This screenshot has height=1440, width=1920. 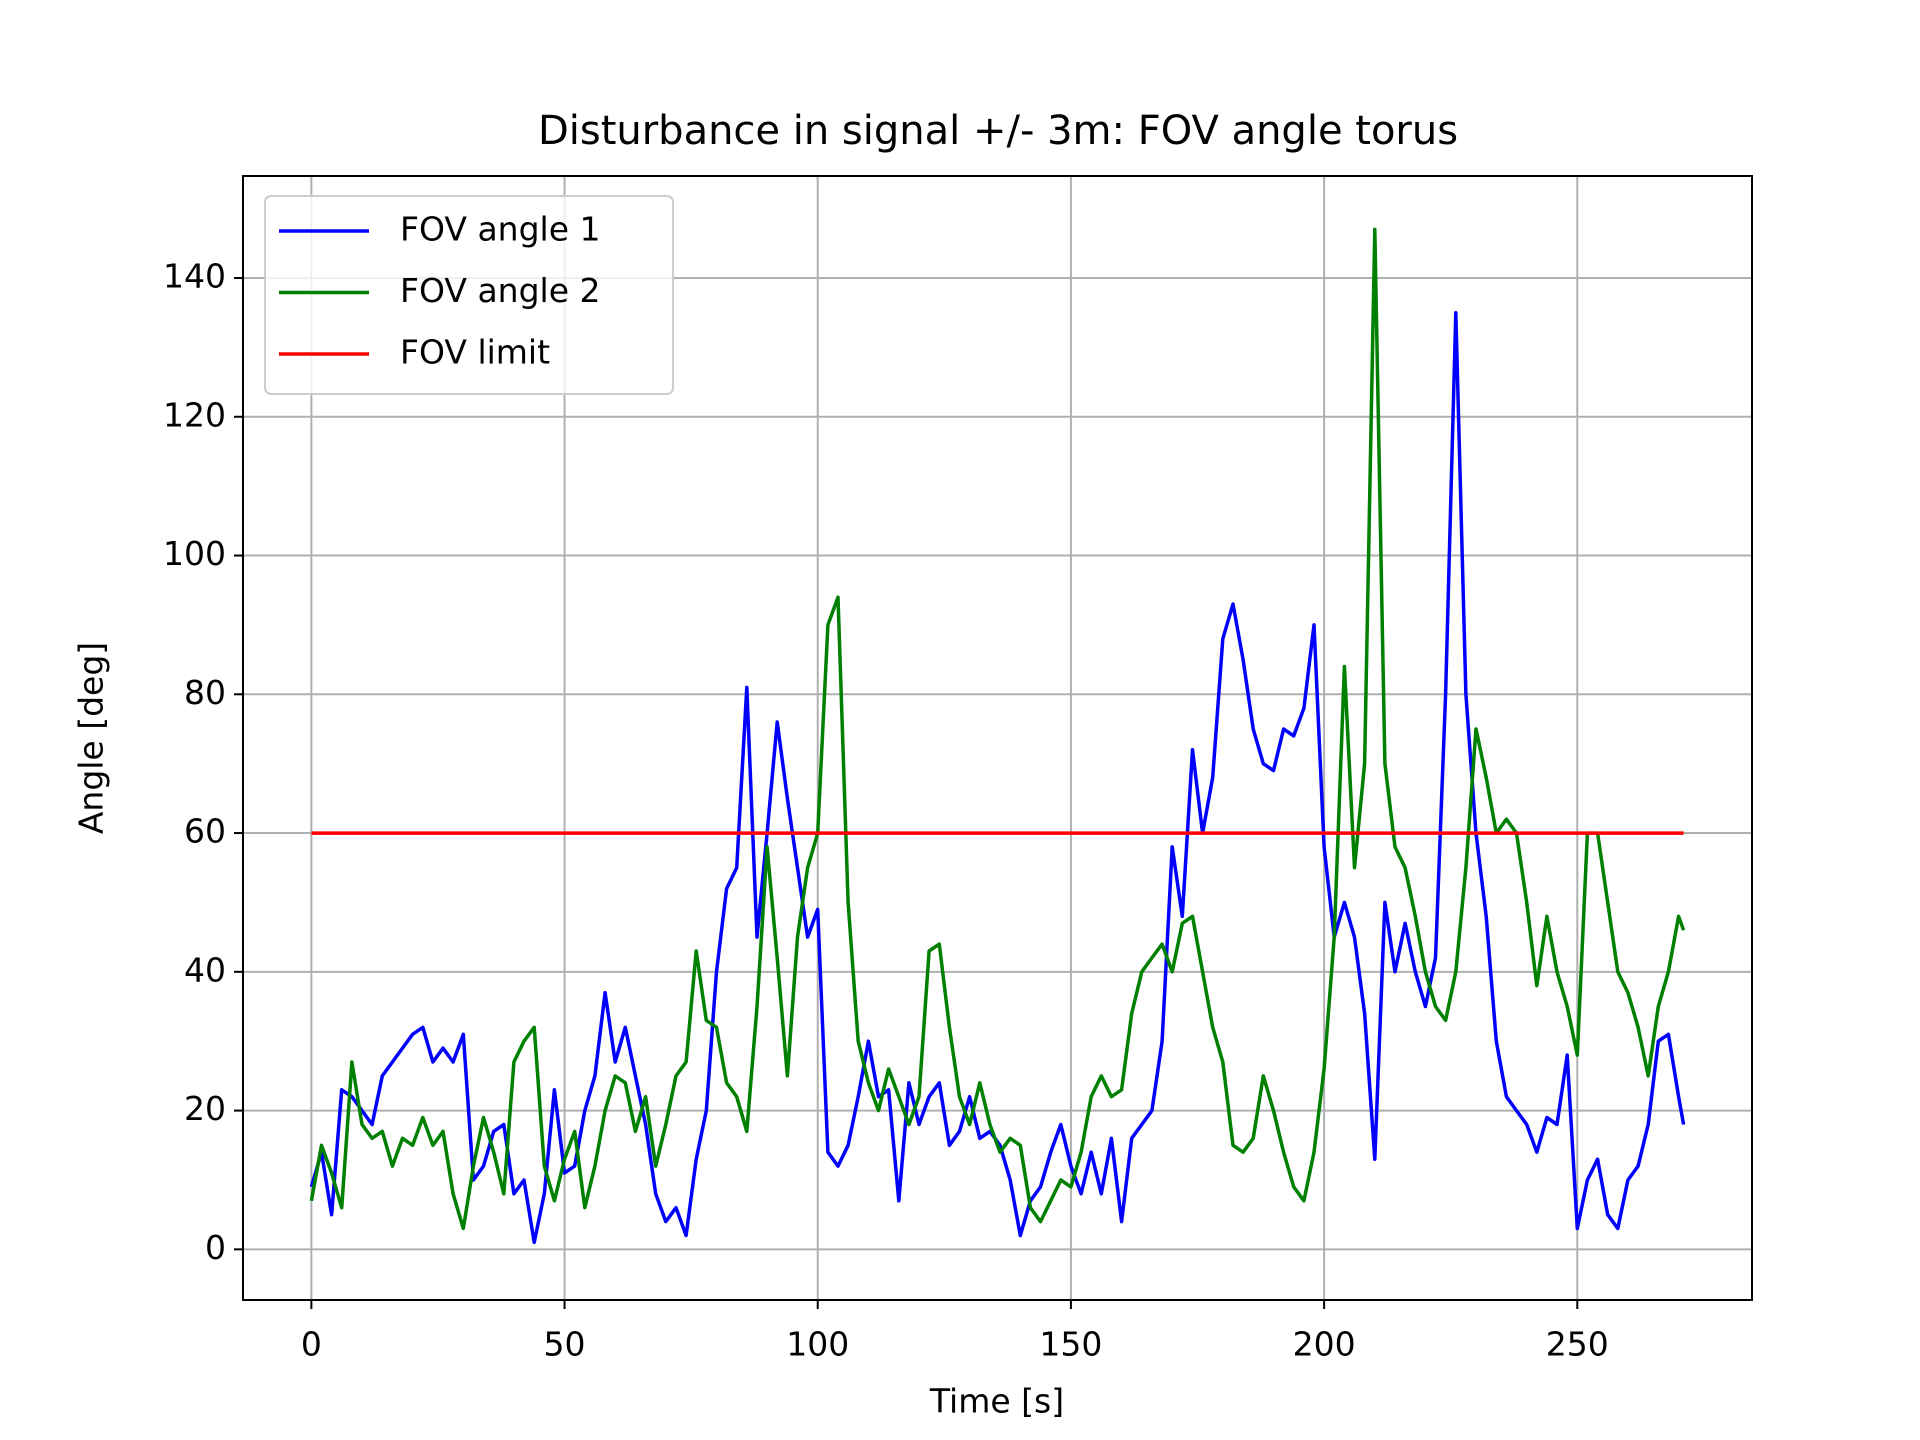 I want to click on y-tick-label: 100, so click(x=194, y=553).